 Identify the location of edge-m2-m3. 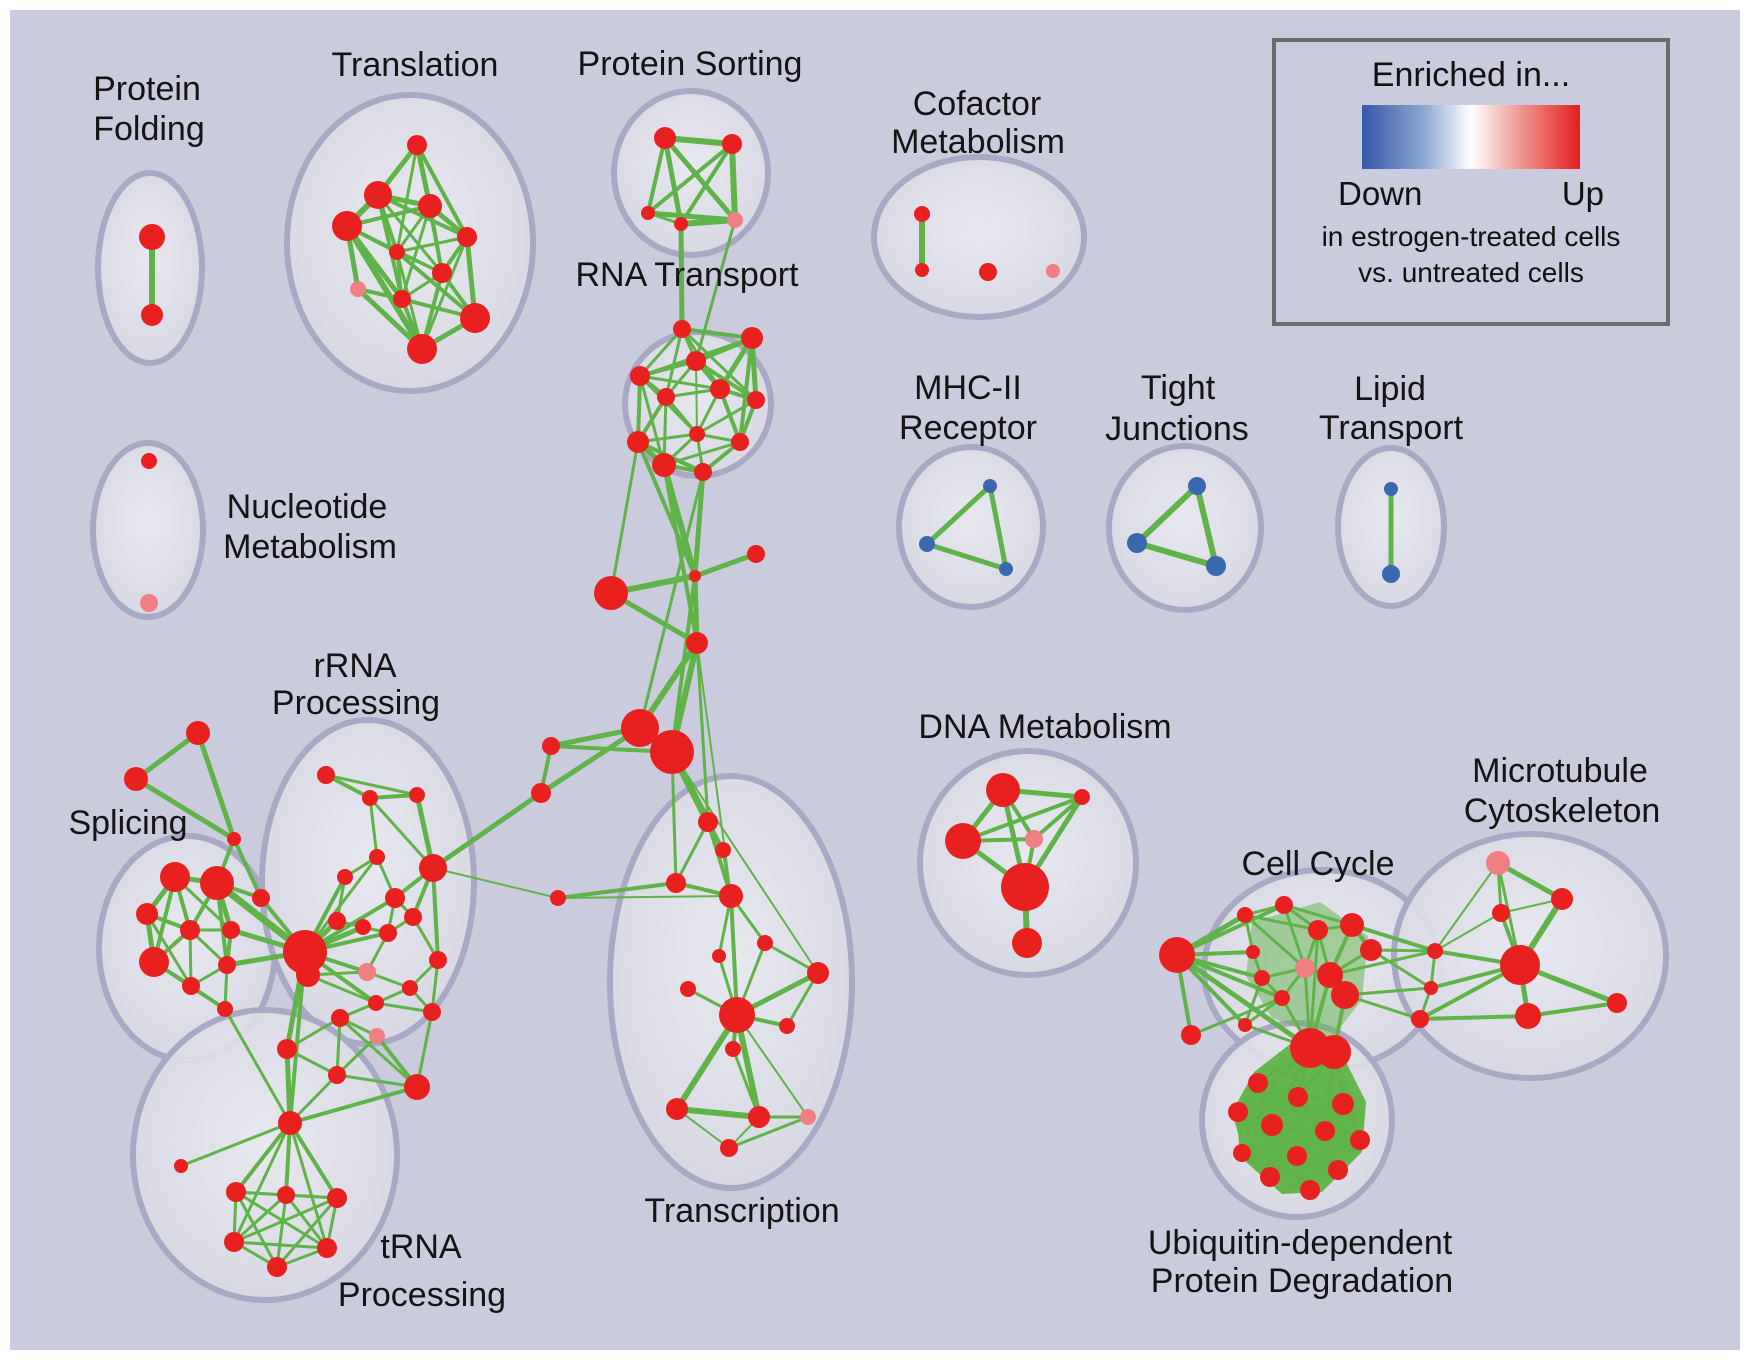
(966, 556).